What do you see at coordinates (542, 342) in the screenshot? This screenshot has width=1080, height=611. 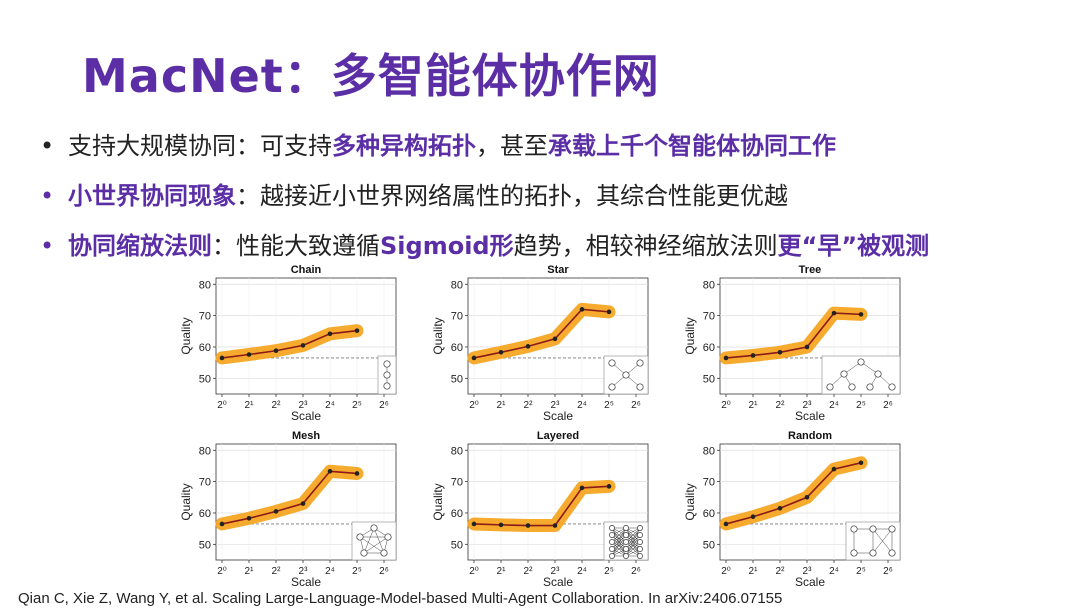 I see `chart-panel-star: Star 50 60 70 80 2⁰ 2¹ 2² 2³ 2⁴ 2⁵ 2⁶ Scale Quality` at bounding box center [542, 342].